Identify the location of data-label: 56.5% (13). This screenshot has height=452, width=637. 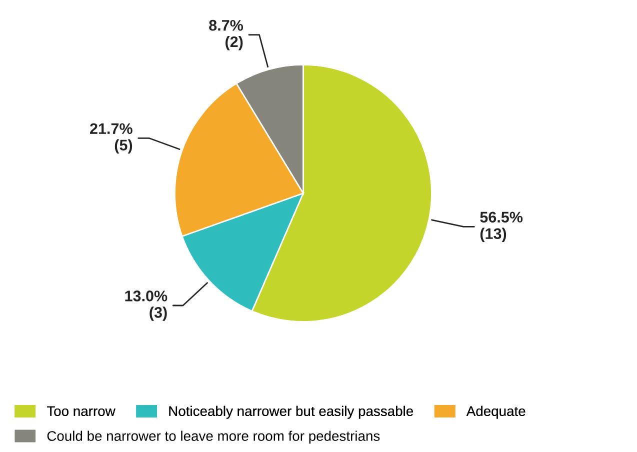
(501, 227).